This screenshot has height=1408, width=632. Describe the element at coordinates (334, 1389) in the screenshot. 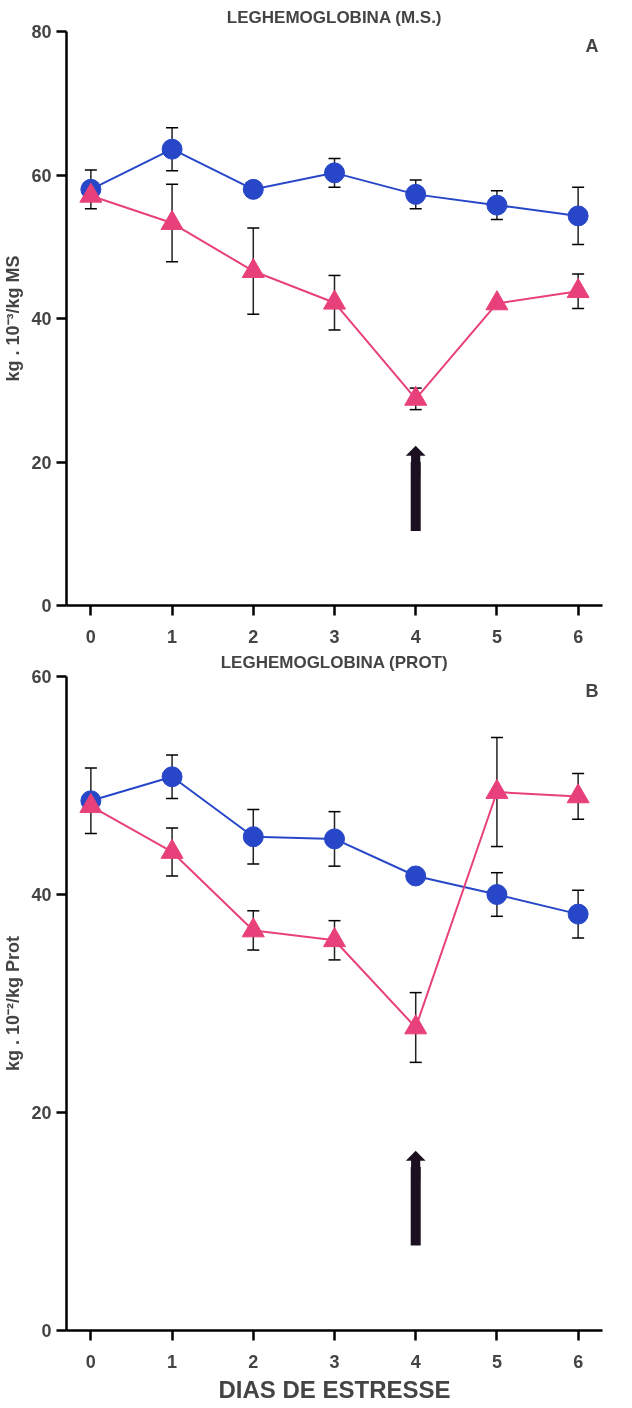

I see `x-axis-title: DIAS DE ESTRESSE` at that location.